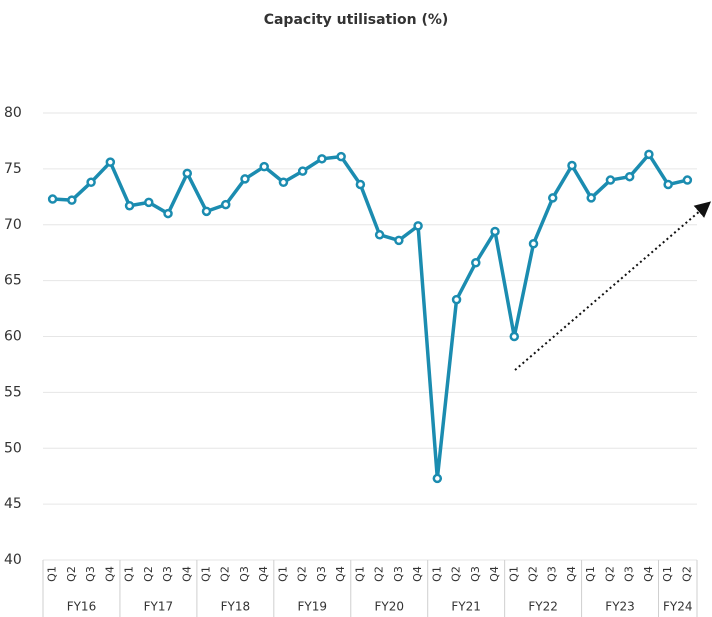 The height and width of the screenshot is (617, 712). What do you see at coordinates (82, 607) in the screenshot?
I see `x-group-label: FY16` at bounding box center [82, 607].